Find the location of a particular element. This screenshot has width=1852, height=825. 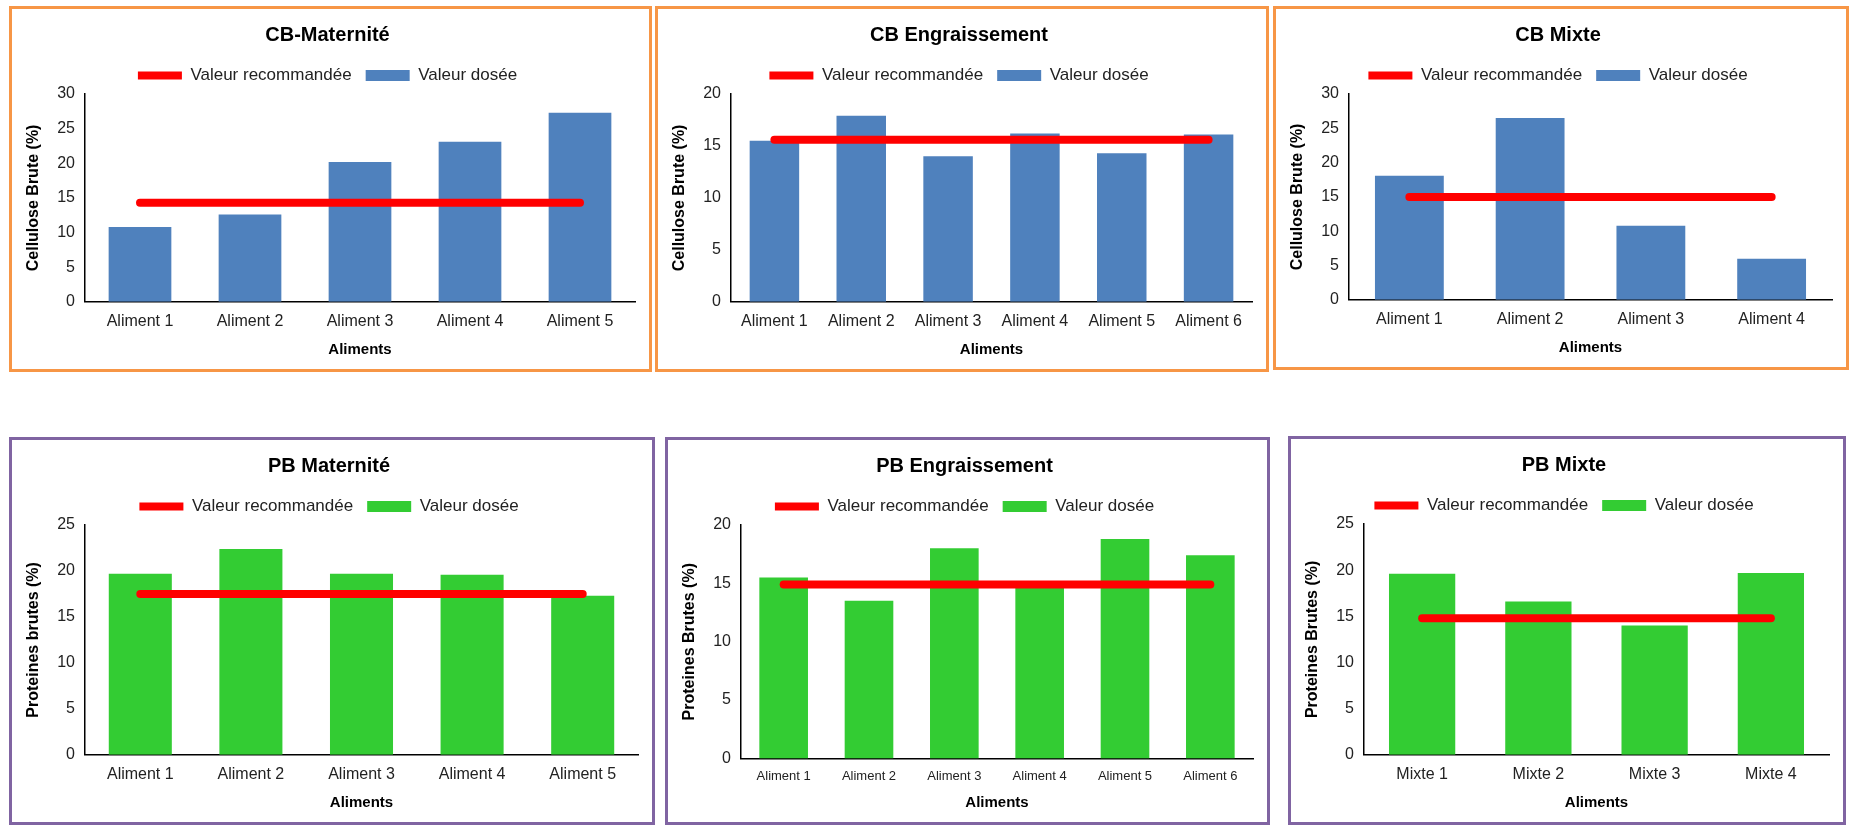

chart-title: CB-Maternité is located at coordinates (327, 33).